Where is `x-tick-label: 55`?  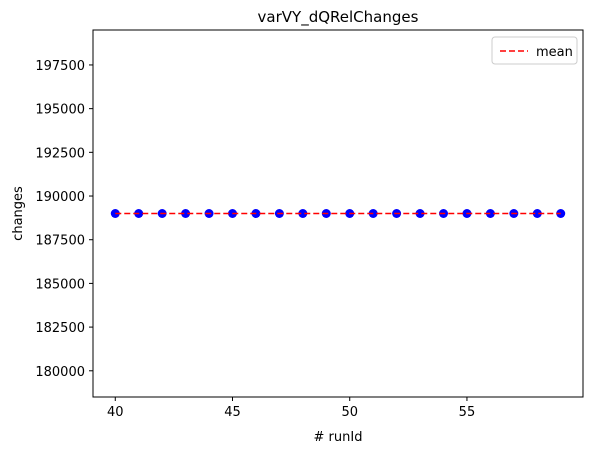
x-tick-label: 55 is located at coordinates (467, 412).